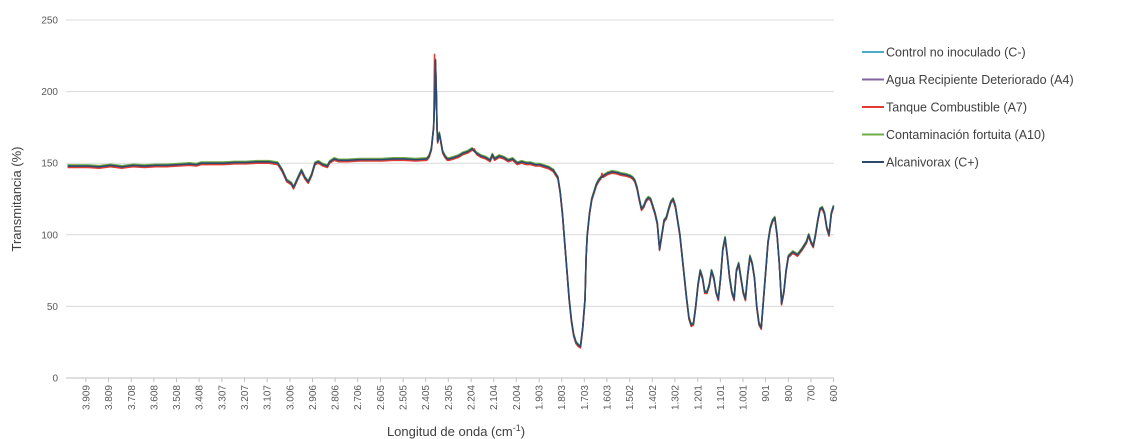  I want to click on x-tick-label: 3.207, so click(245, 397).